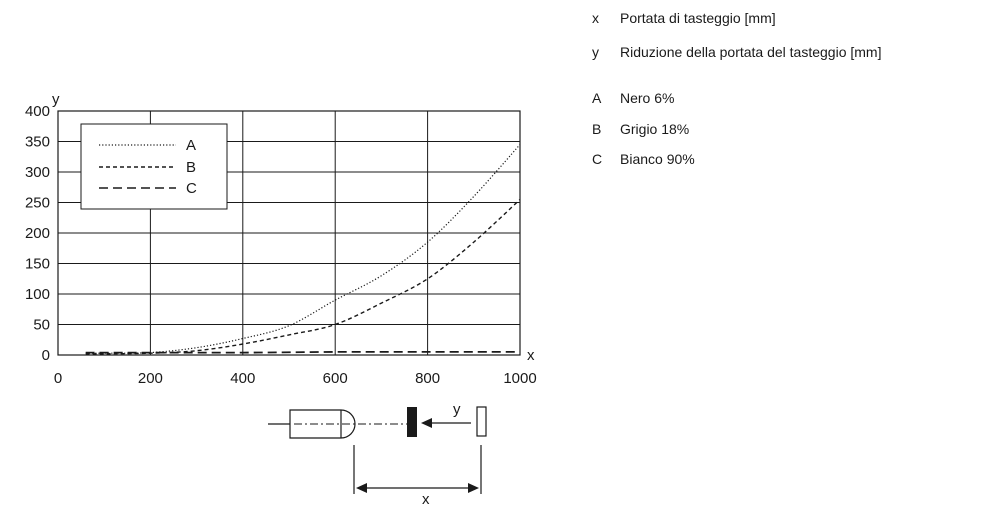 Image resolution: width=982 pixels, height=505 pixels. I want to click on key-code: y, so click(595, 52).